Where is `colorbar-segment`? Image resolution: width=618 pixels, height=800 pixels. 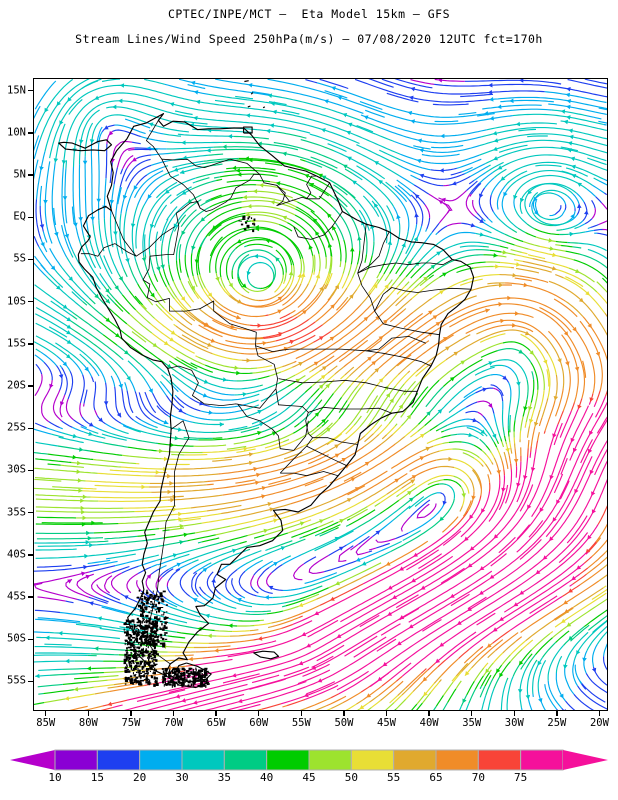 colorbar-segment is located at coordinates (457, 760).